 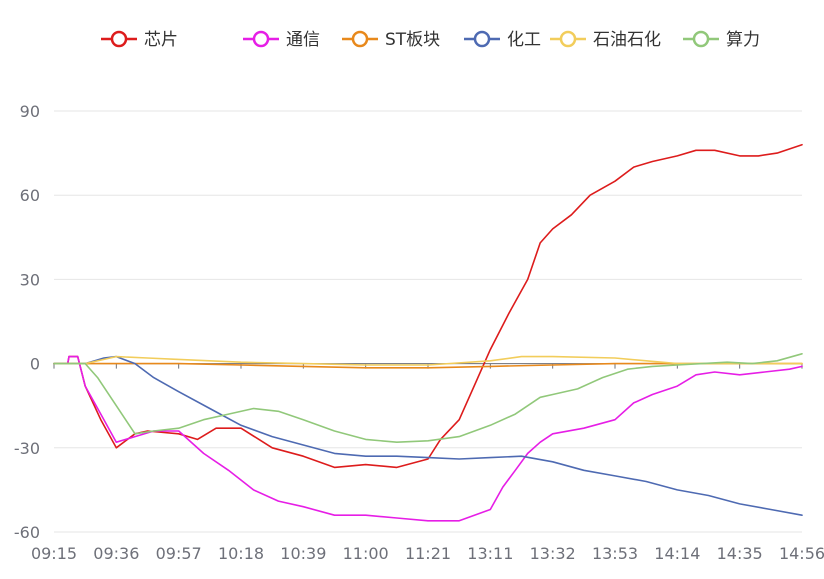 I want to click on legend-item-1: 通信, so click(x=281, y=40).